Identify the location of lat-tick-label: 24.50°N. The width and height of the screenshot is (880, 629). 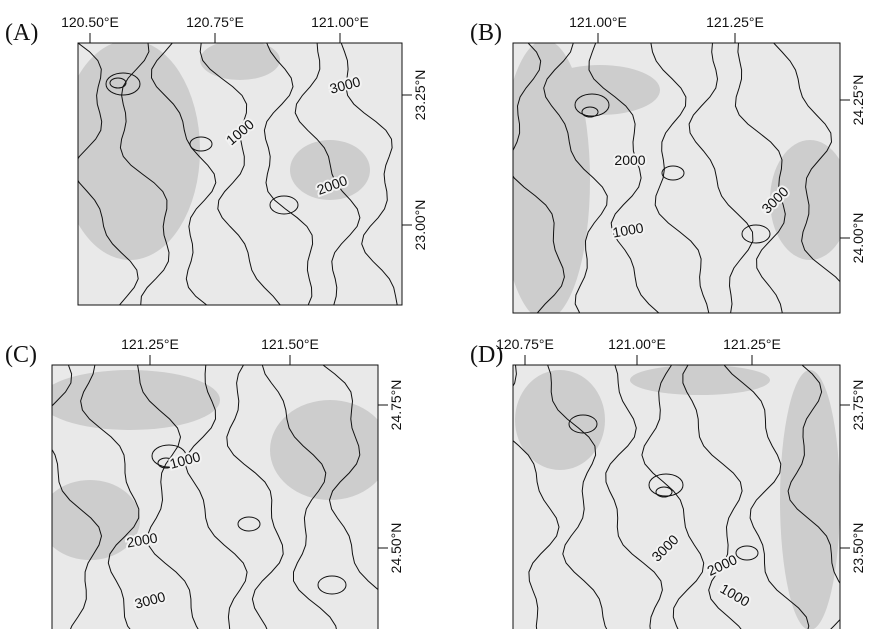
(396, 548).